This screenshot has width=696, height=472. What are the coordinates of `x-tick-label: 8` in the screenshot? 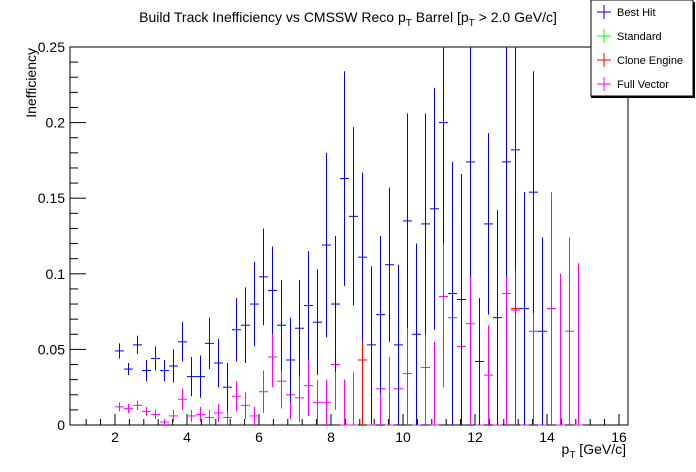 It's located at (331, 437).